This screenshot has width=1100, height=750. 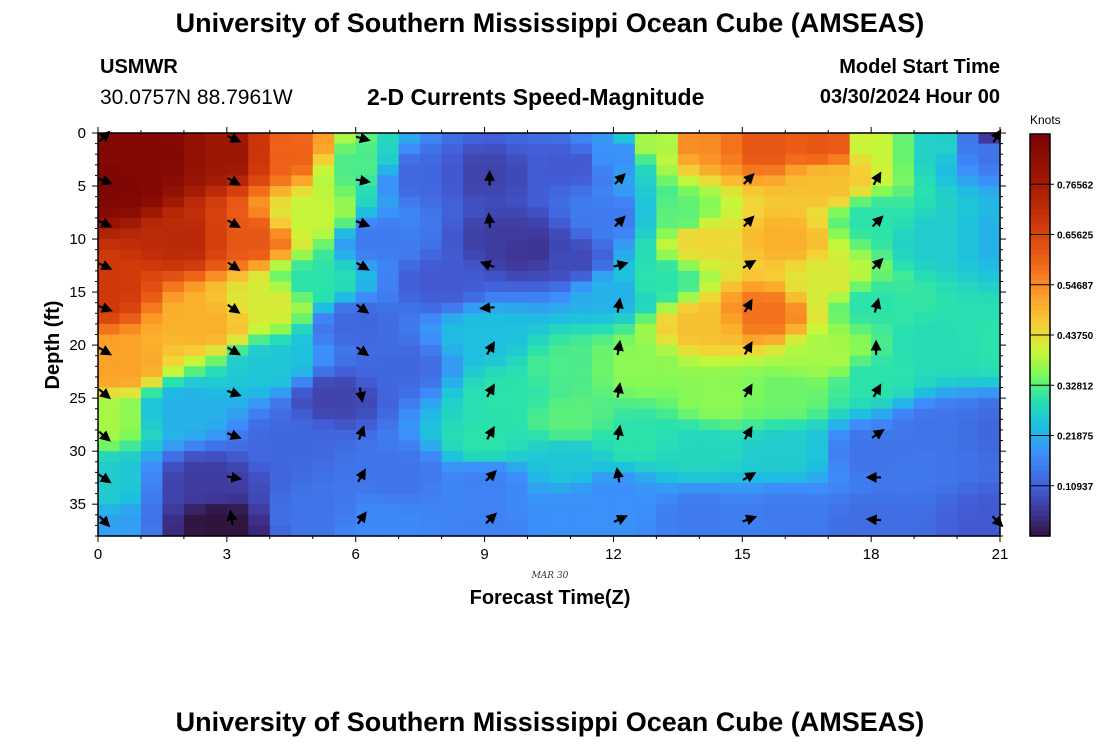 I want to click on colorbar-tick-label: 0.10937, so click(x=1075, y=487).